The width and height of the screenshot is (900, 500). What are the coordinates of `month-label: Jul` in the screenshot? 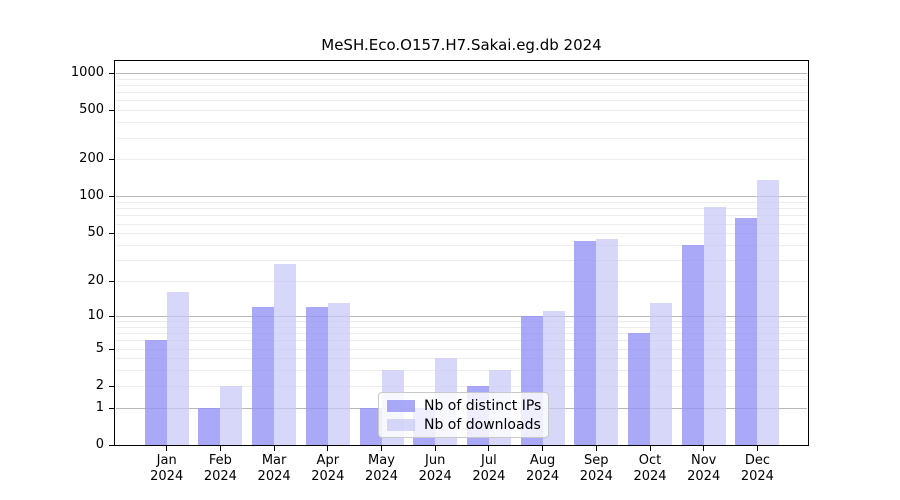 It's located at (489, 460).